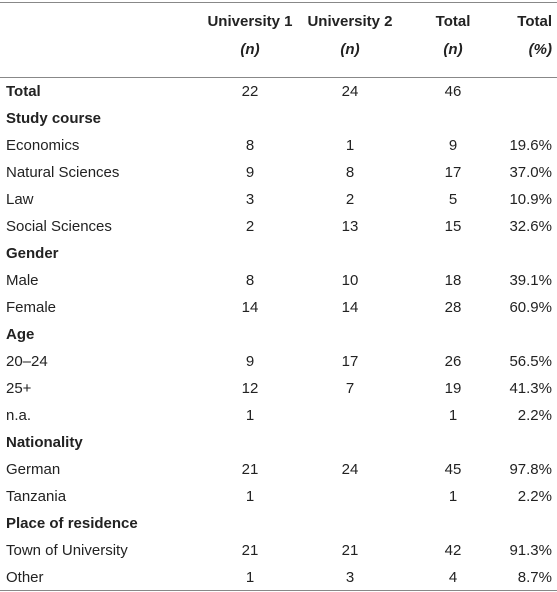  Describe the element at coordinates (59, 226) in the screenshot. I see `row-label: Social Sciences` at that location.